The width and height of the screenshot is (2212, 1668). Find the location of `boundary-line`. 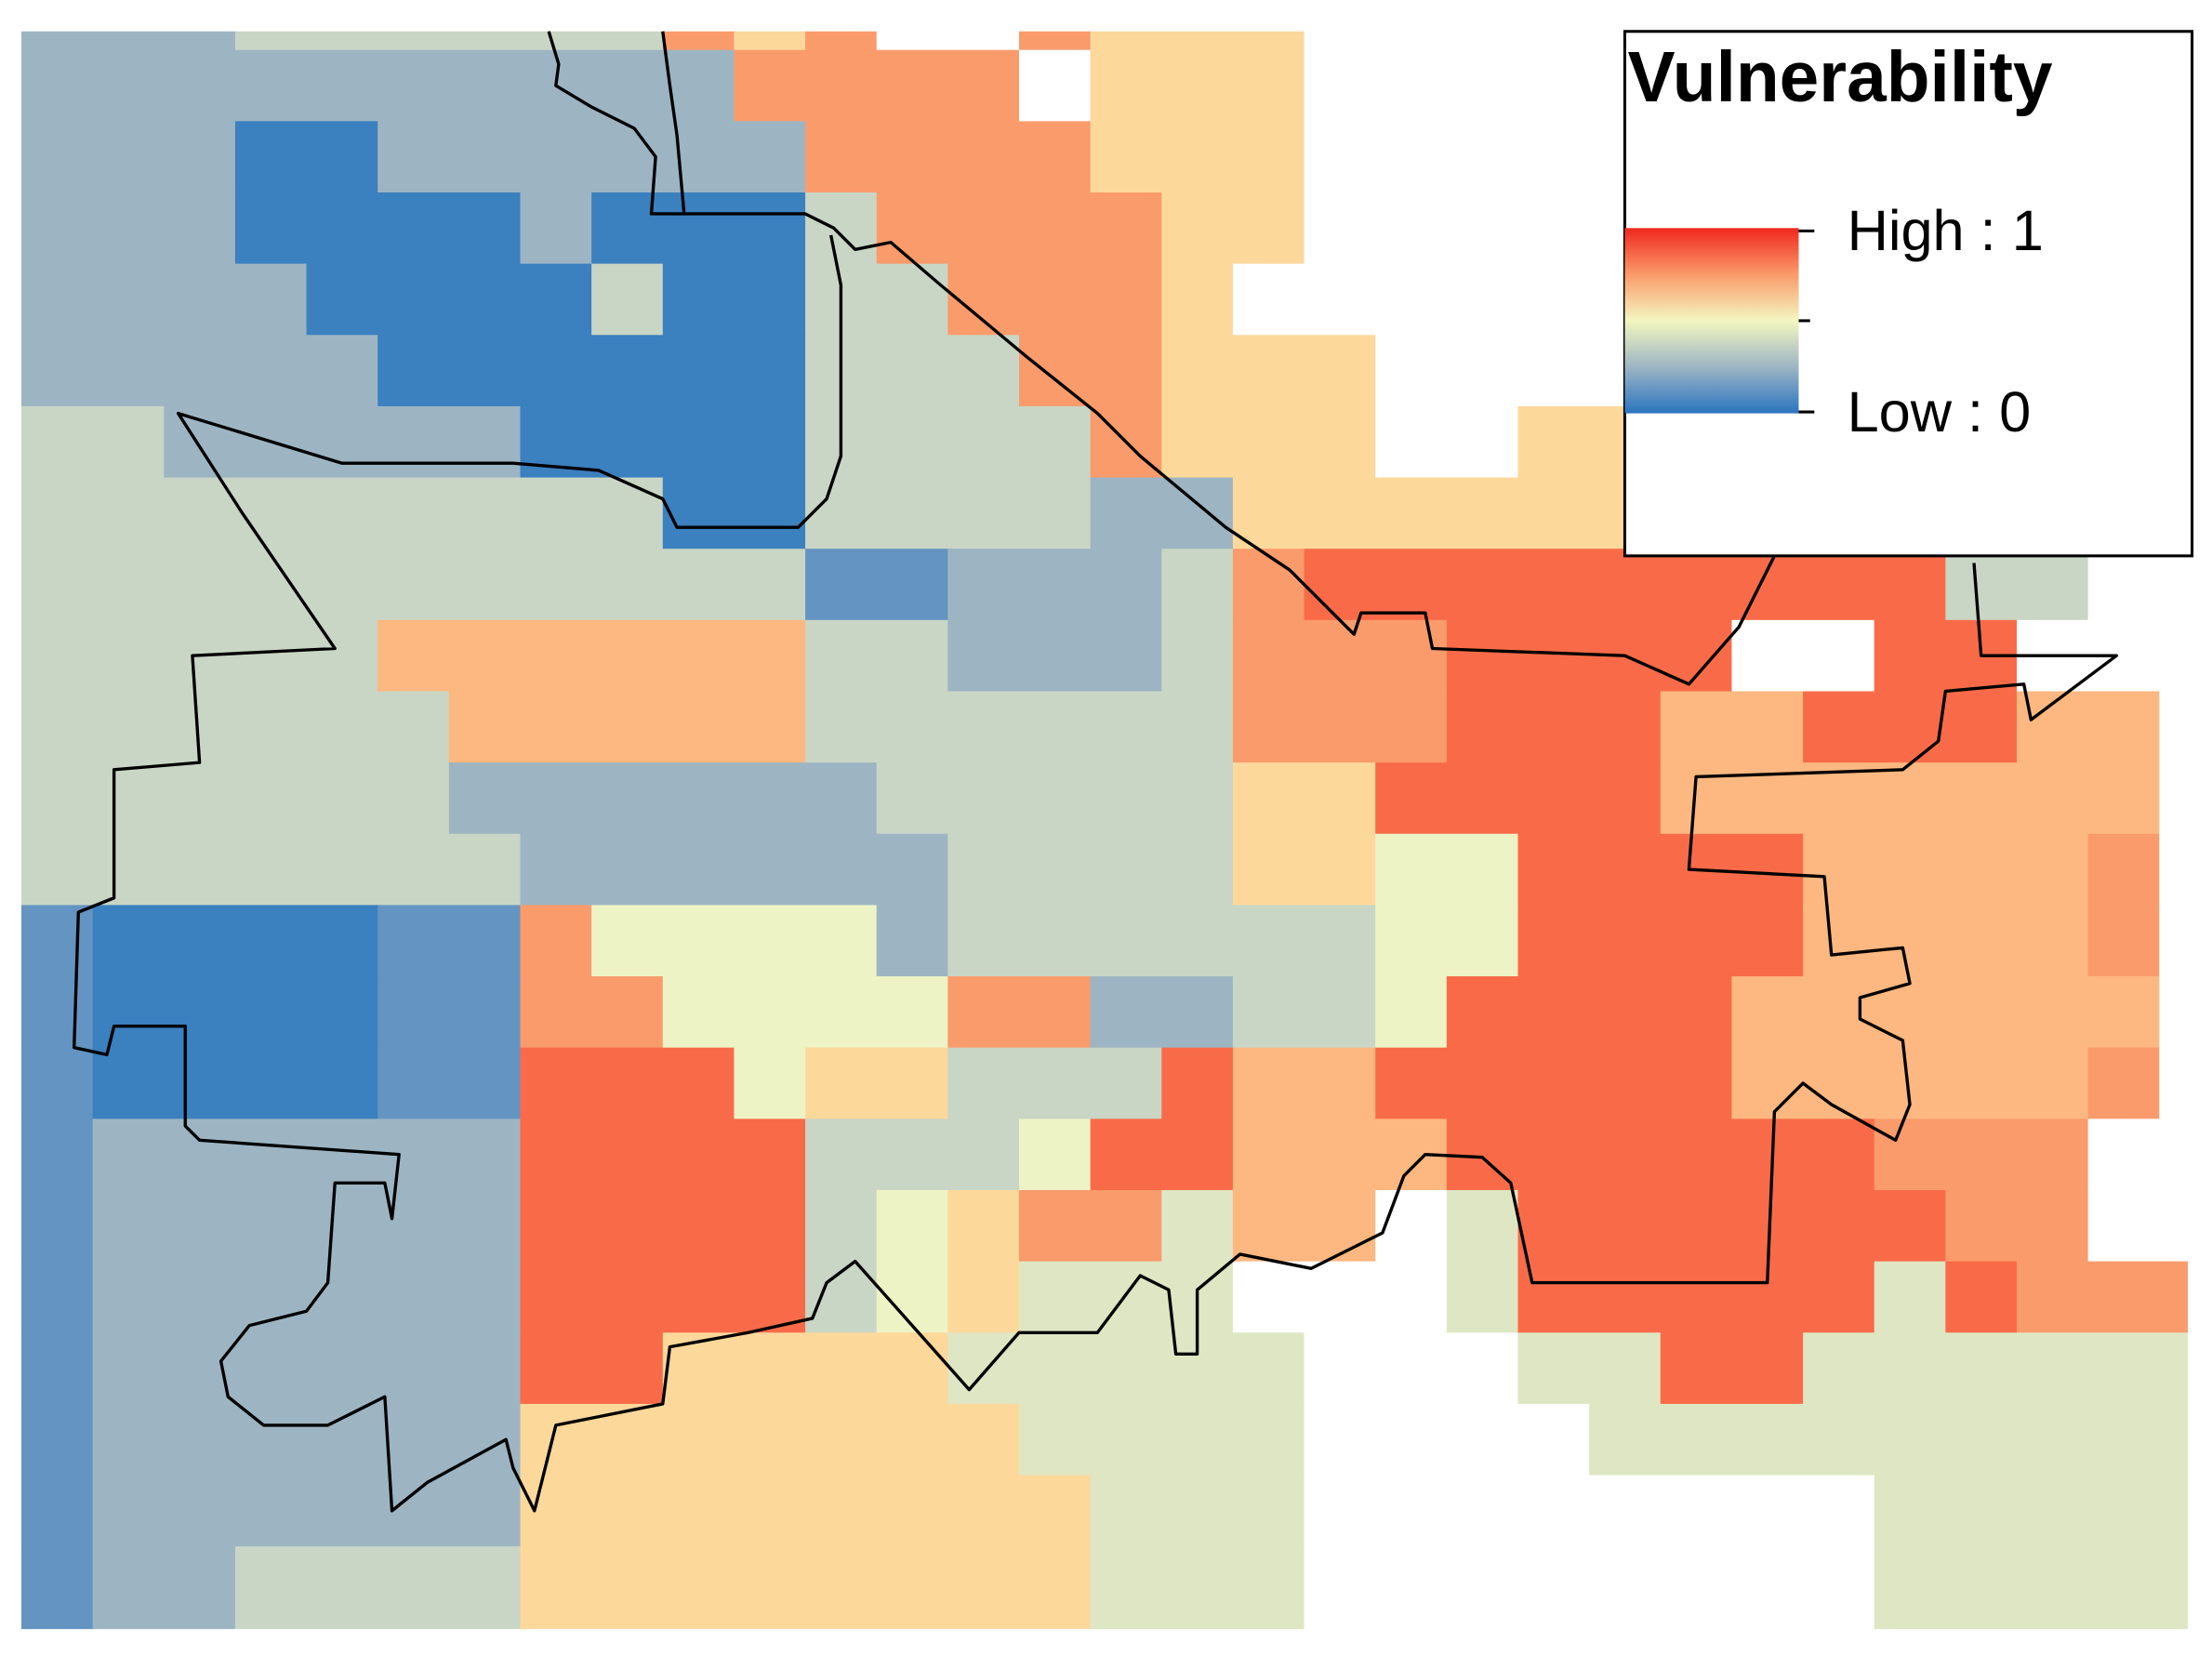

boundary-line is located at coordinates (673, 123).